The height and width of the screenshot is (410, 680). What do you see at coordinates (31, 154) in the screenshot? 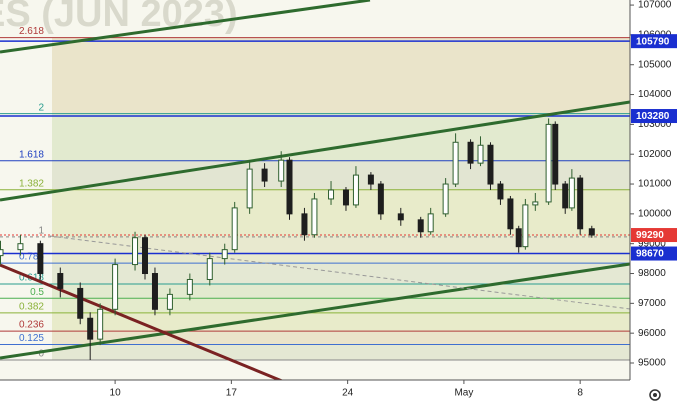
I see `fib-label: 1.618` at bounding box center [31, 154].